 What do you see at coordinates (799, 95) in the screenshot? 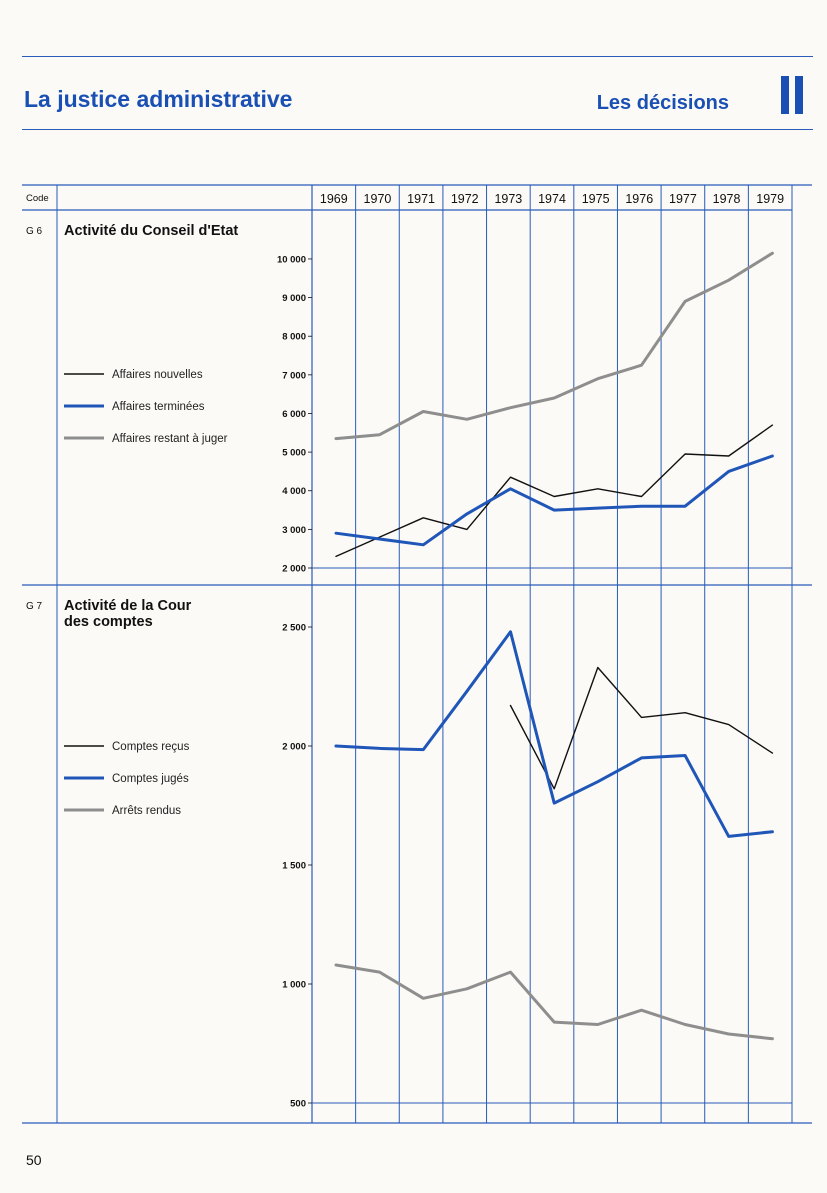
I see `section-mark-bar` at bounding box center [799, 95].